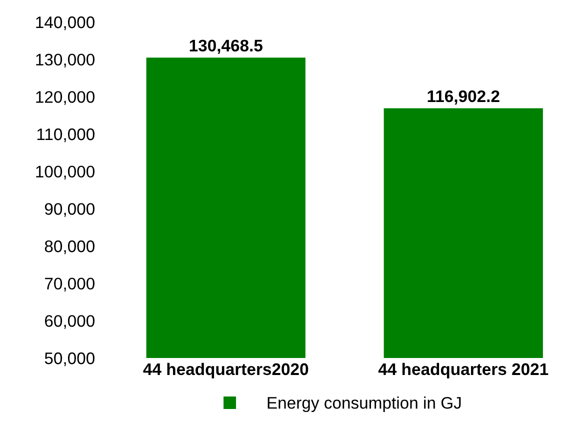 This screenshot has height=434, width=578. What do you see at coordinates (65, 23) in the screenshot?
I see `y-tick-label: 140,000` at bounding box center [65, 23].